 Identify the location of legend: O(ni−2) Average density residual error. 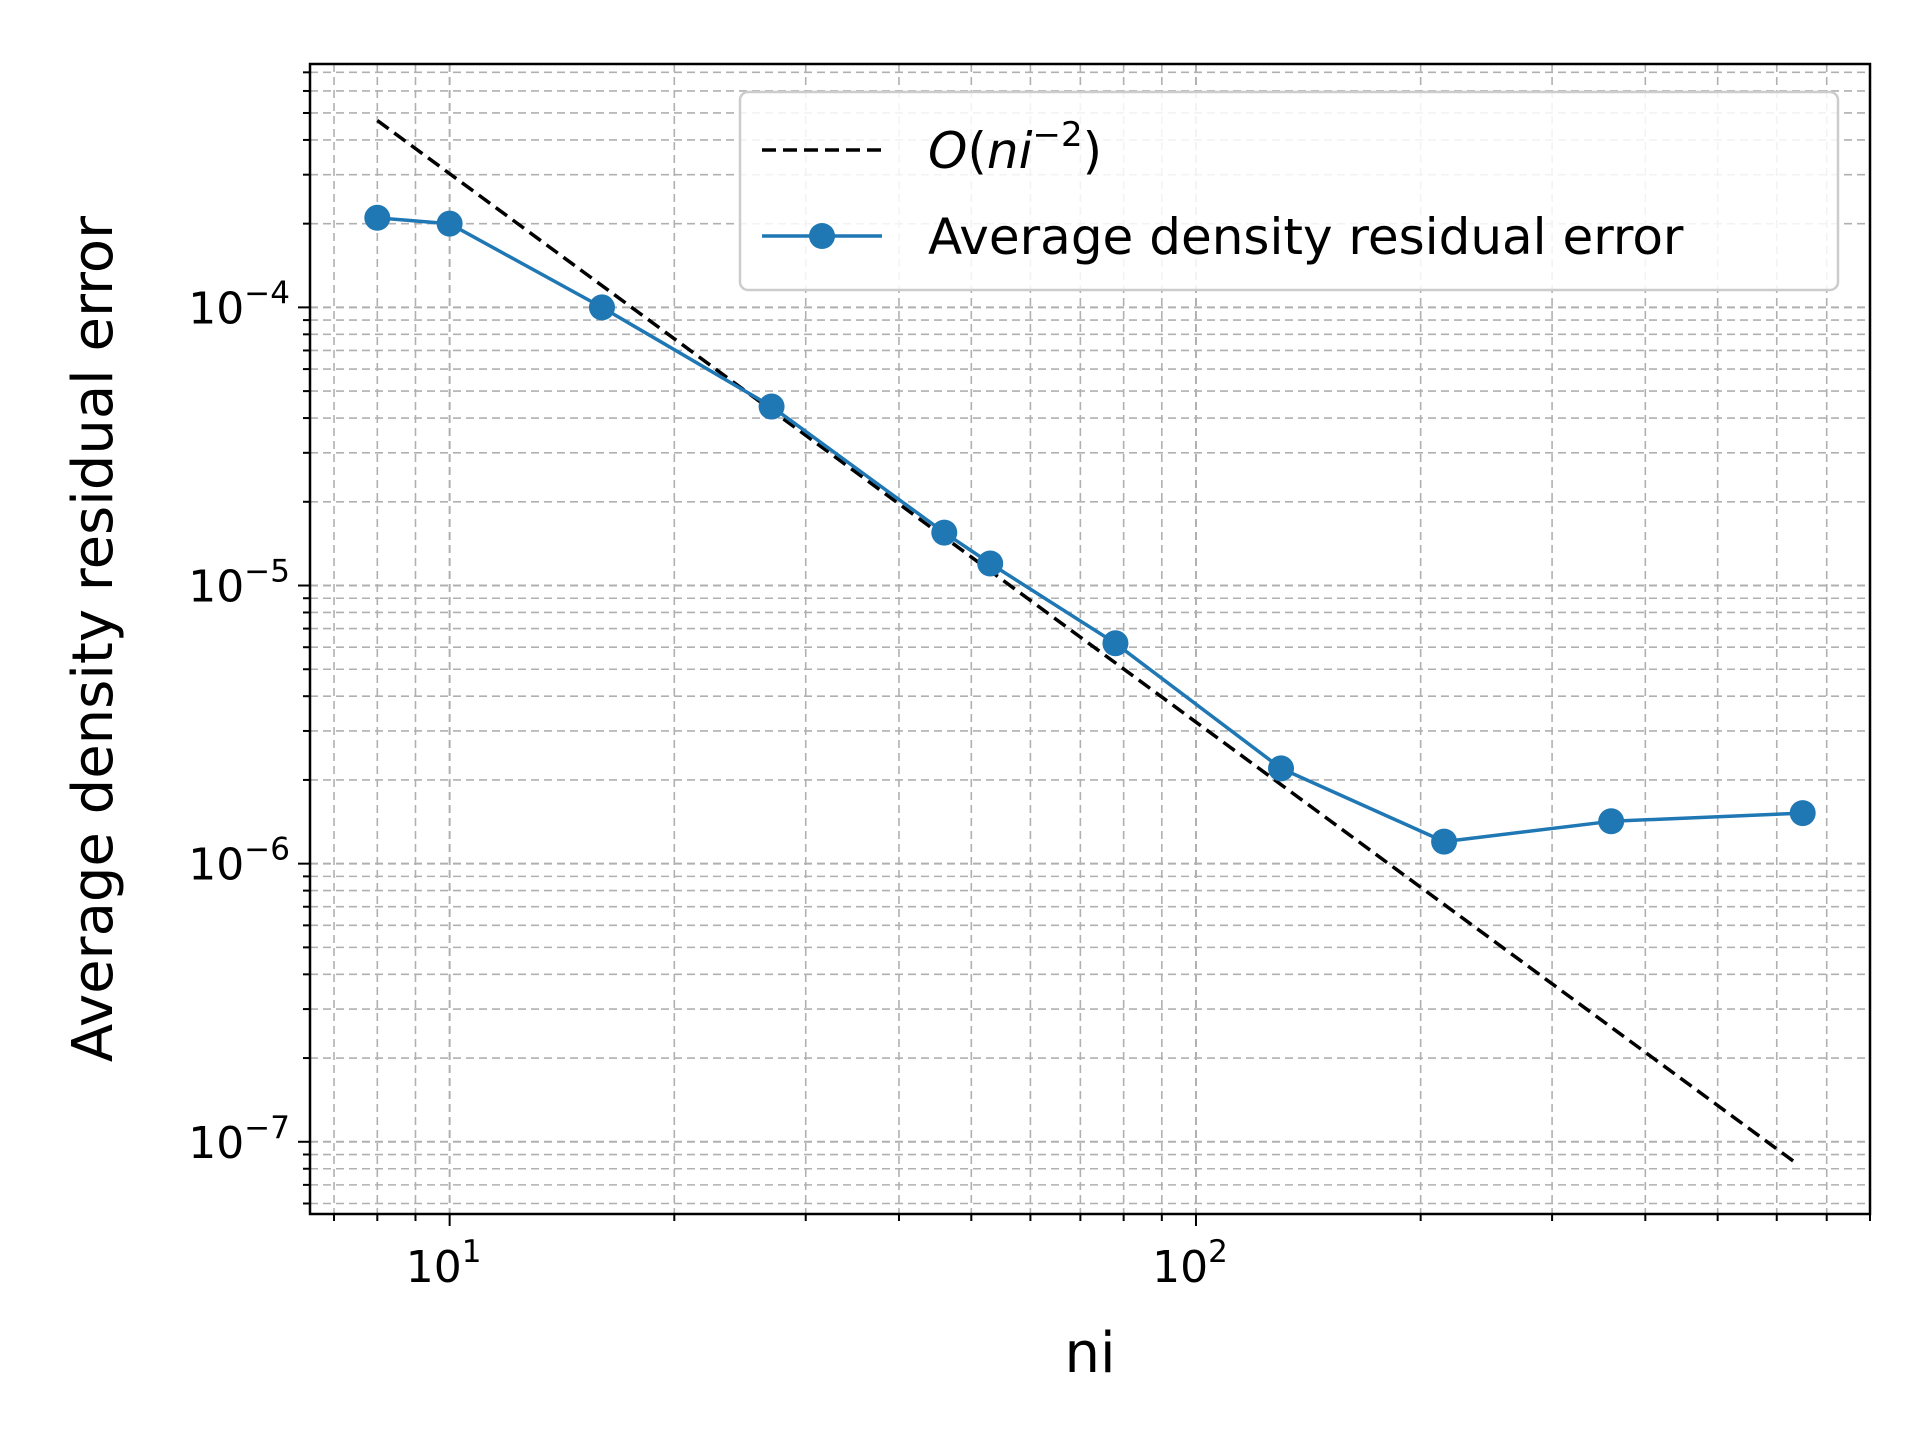
(1289, 191).